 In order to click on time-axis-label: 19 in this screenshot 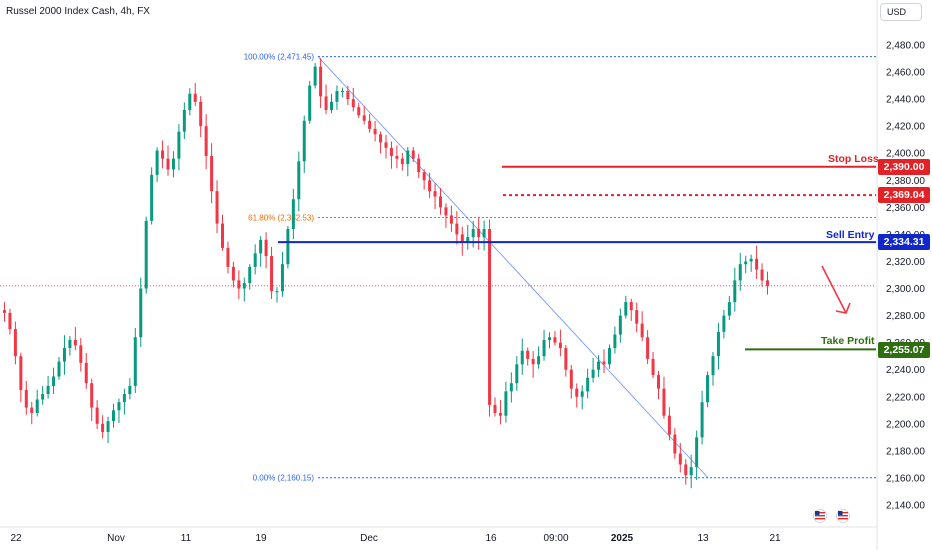, I will do `click(261, 538)`.